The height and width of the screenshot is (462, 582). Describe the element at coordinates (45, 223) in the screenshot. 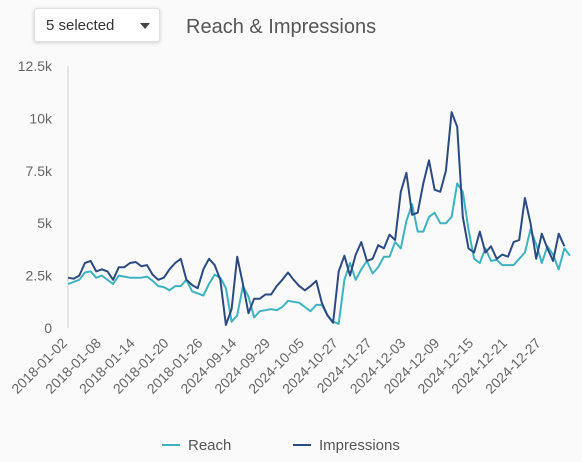

I see `y-tick-label: 5k` at that location.